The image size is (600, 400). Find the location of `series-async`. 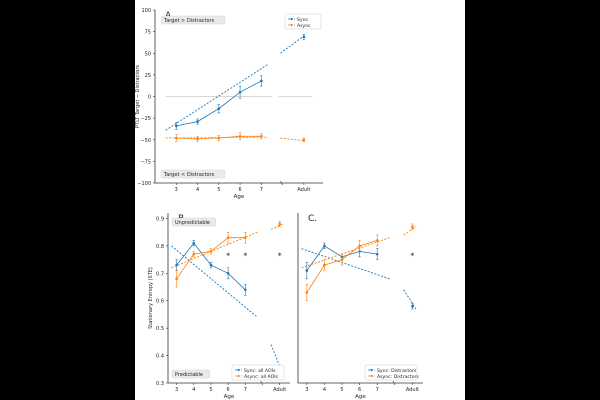

series-async is located at coordinates (235, 137).